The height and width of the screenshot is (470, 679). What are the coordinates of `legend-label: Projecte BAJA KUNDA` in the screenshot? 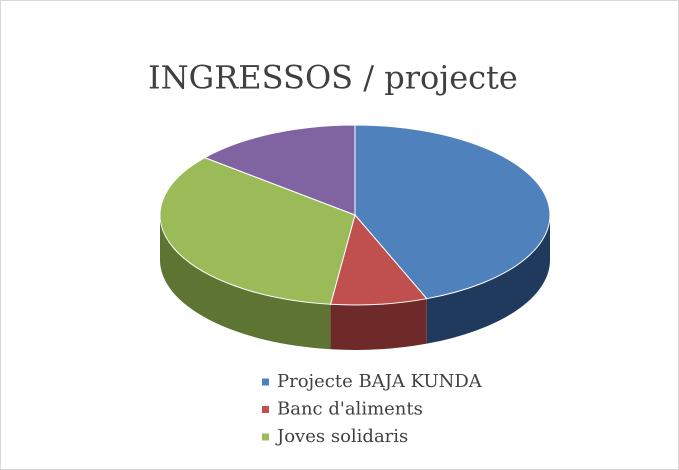 It's located at (380, 381).